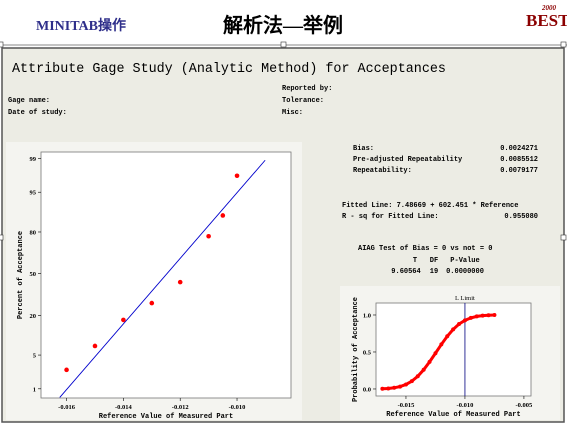 The image size is (567, 424). I want to click on header-title: 解析法—举例, so click(283, 25).